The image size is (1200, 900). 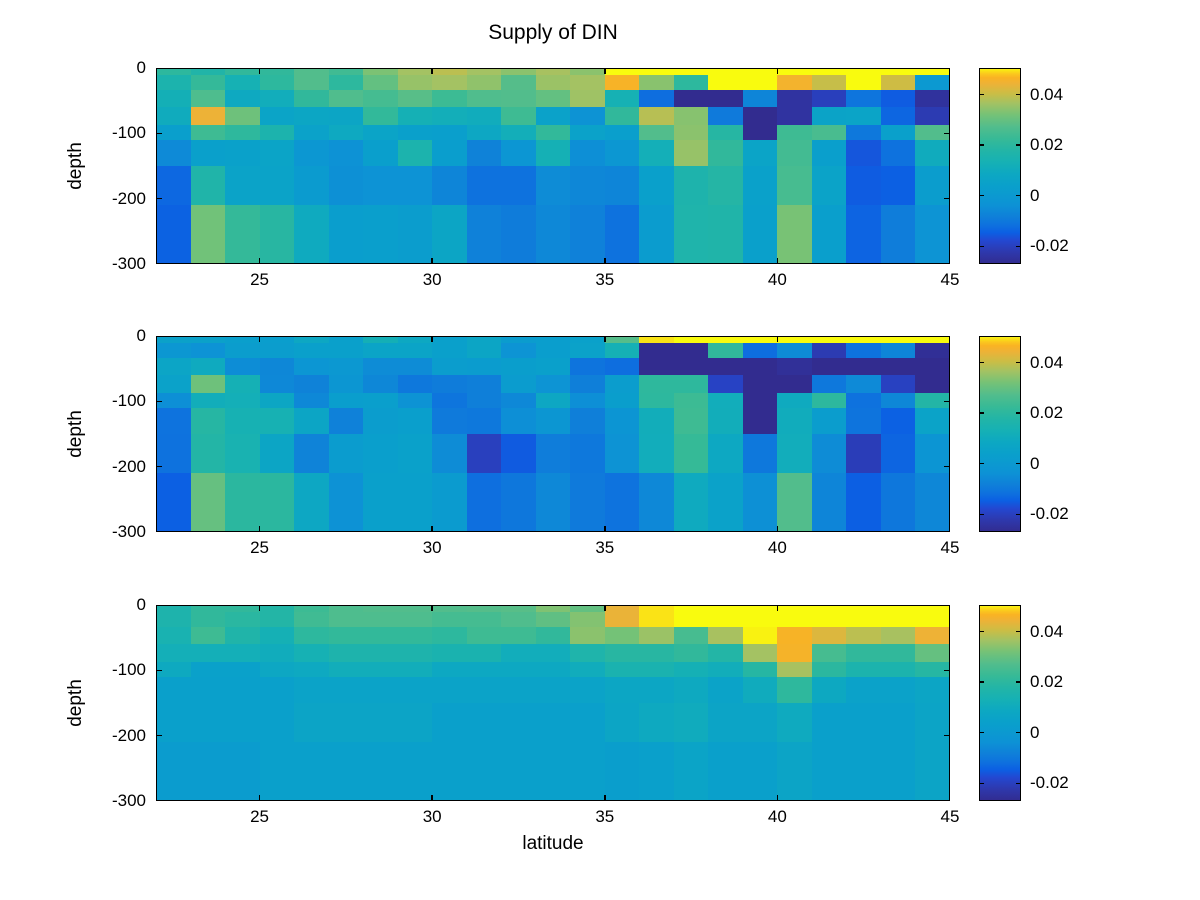 I want to click on y-tick-label: -200, so click(x=128, y=735).